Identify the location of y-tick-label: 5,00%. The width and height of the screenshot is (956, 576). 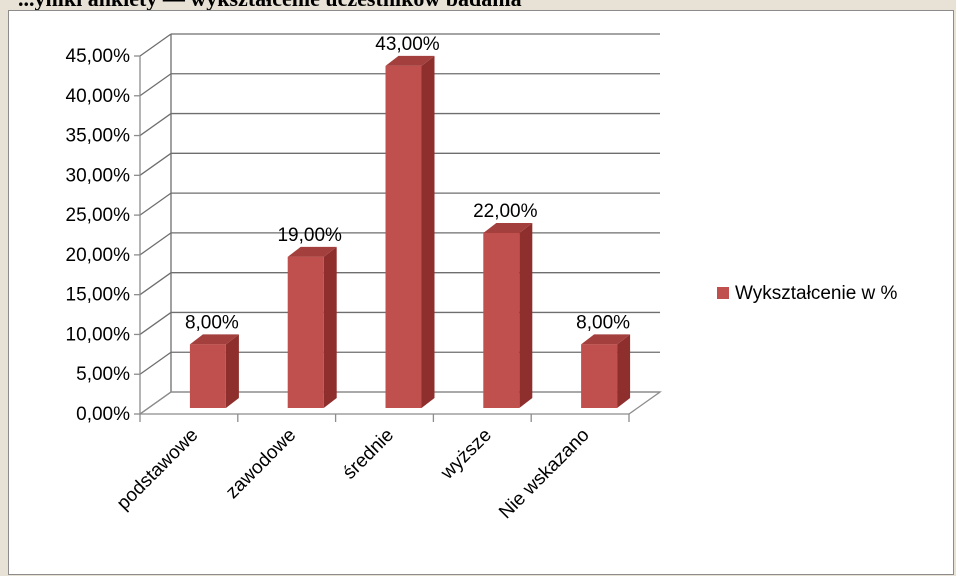
(103, 374).